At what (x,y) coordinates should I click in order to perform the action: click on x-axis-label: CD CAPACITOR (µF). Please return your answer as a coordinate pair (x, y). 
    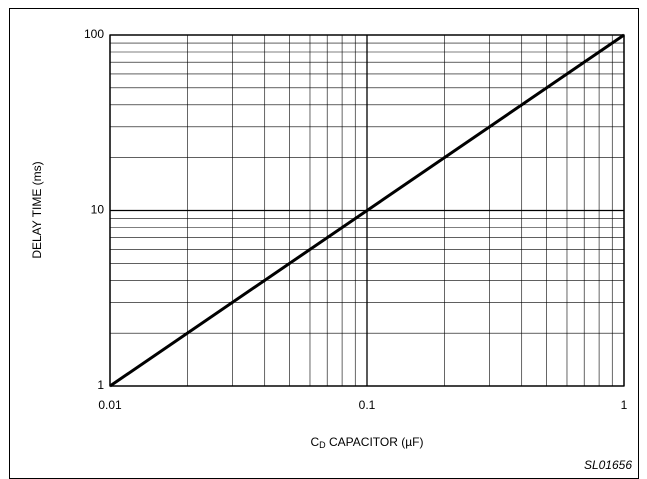
    Looking at the image, I should click on (367, 442).